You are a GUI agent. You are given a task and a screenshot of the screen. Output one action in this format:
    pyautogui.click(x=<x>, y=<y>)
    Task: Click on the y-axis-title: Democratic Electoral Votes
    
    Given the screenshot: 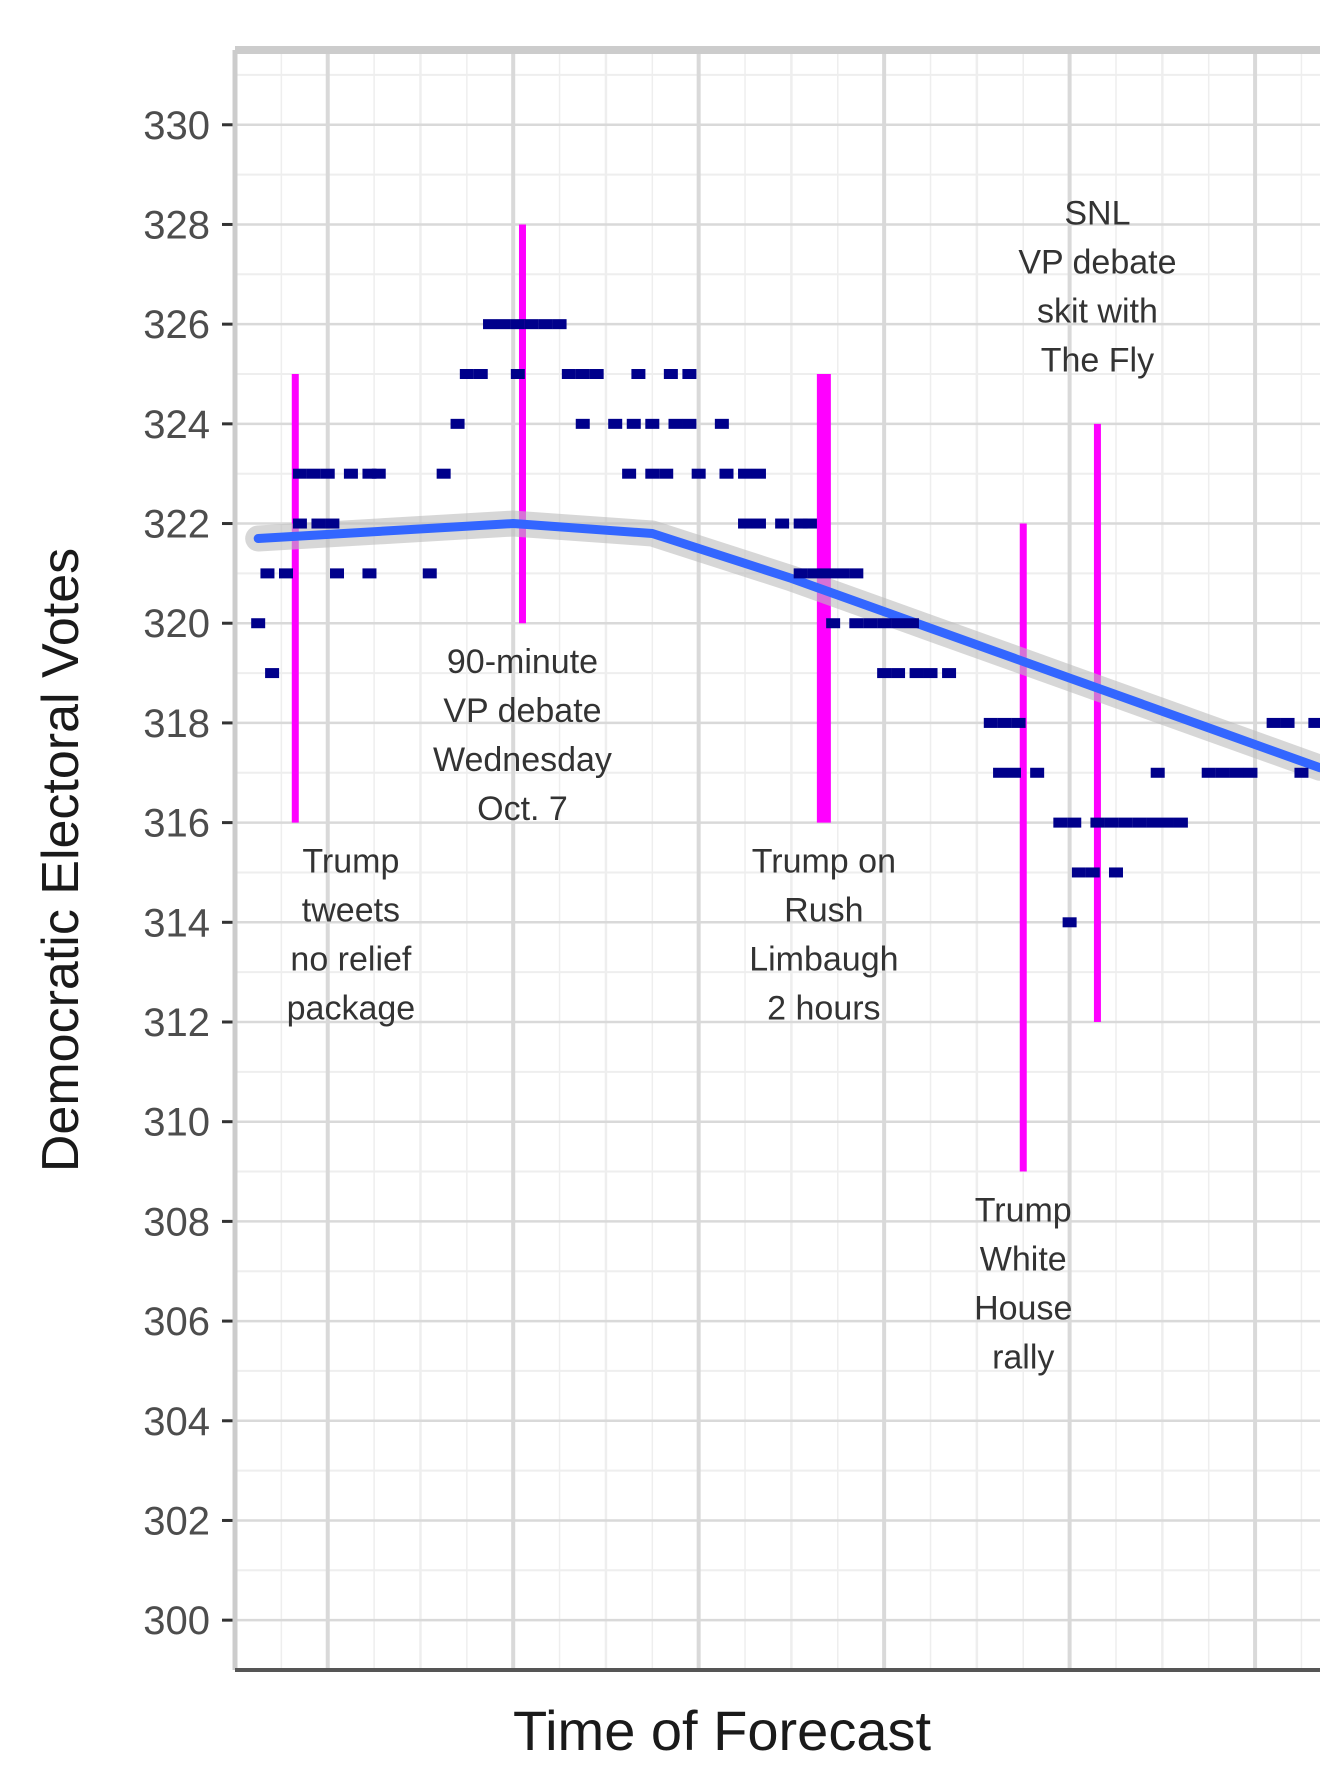 What is the action you would take?
    pyautogui.click(x=61, y=860)
    